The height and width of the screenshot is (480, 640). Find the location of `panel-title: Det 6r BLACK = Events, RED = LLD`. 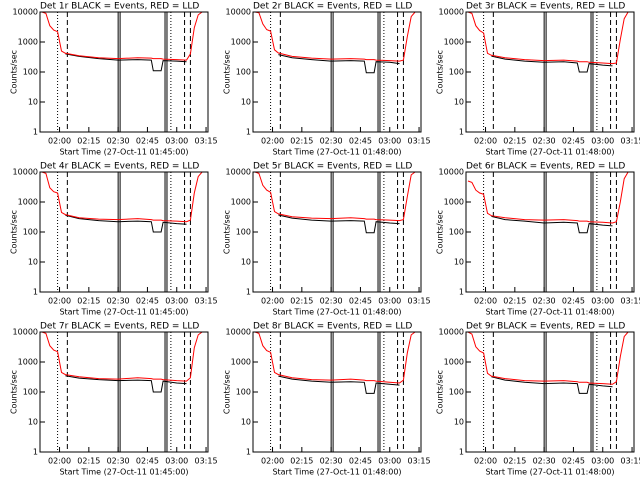

panel-title: Det 6r BLACK = Events, RED = LLD is located at coordinates (545, 167).